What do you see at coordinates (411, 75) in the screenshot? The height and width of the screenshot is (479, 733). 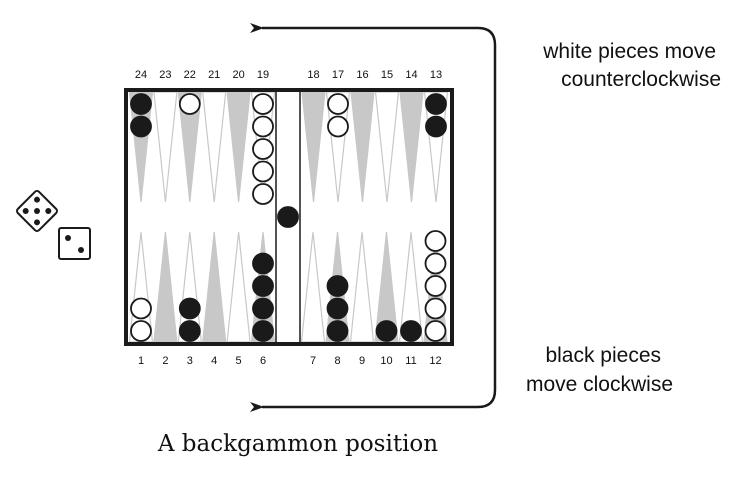 I see `point-number-14: 14` at bounding box center [411, 75].